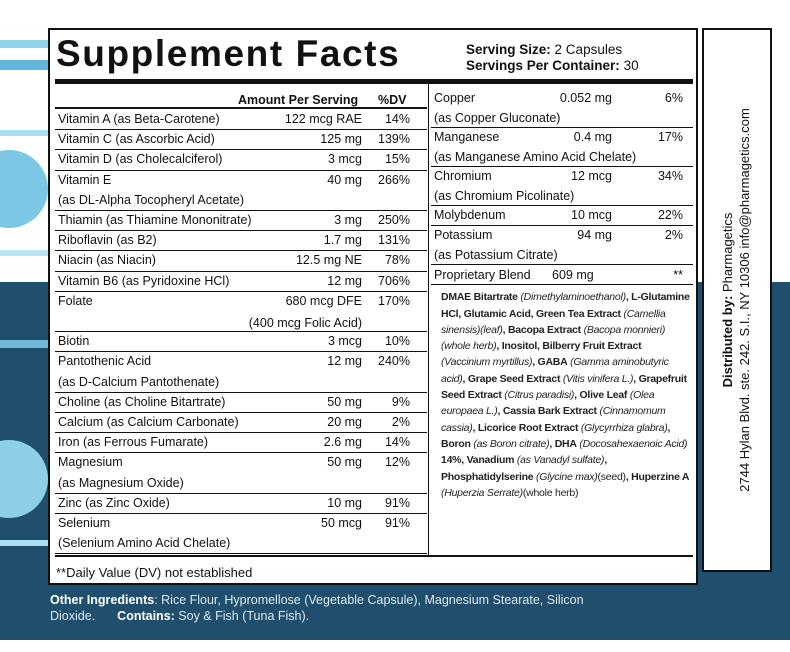 The image size is (790, 652). I want to click on ingredient: , Huperzine A, so click(657, 476).